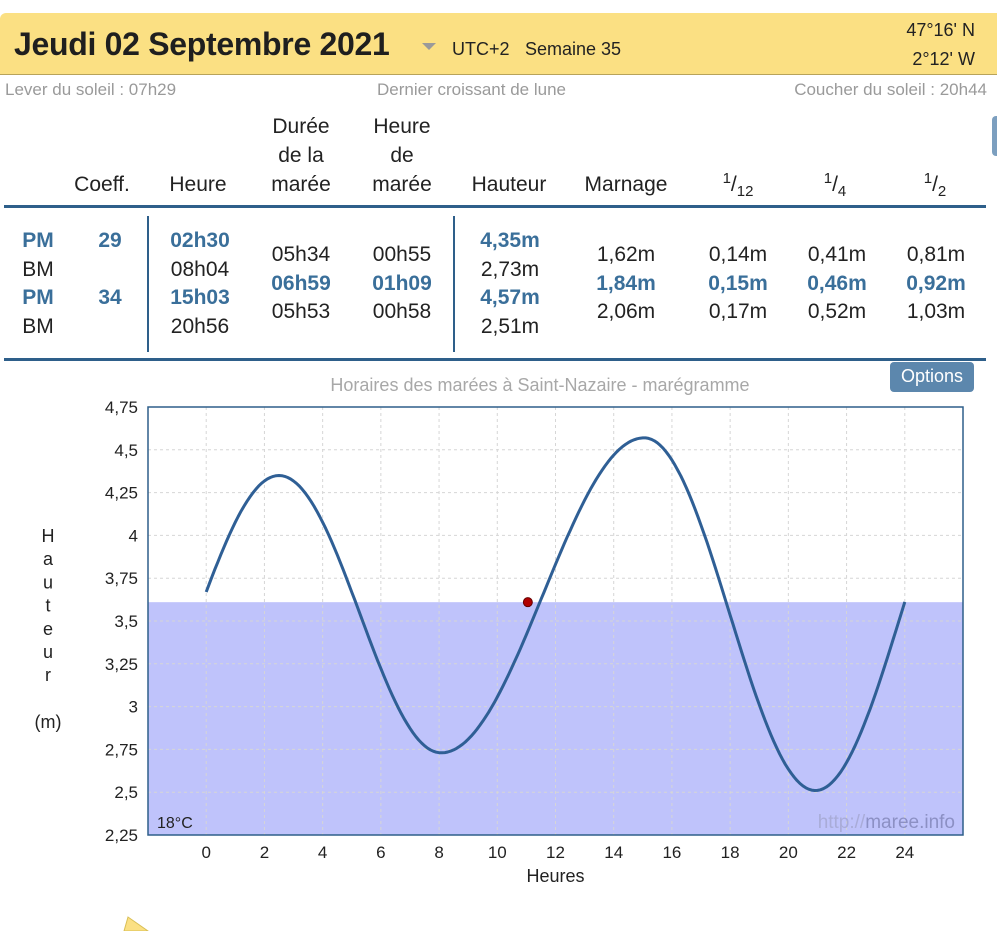 This screenshot has height=931, width=997. What do you see at coordinates (202, 44) in the screenshot?
I see `date-selector: Jeudi 02 Septembre 2021` at bounding box center [202, 44].